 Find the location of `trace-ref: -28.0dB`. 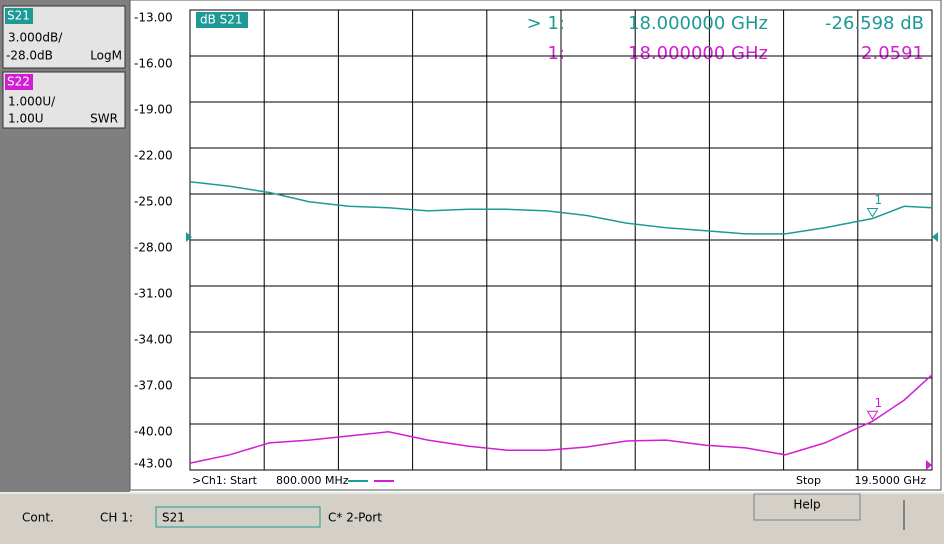

trace-ref: -28.0dB is located at coordinates (29, 56).